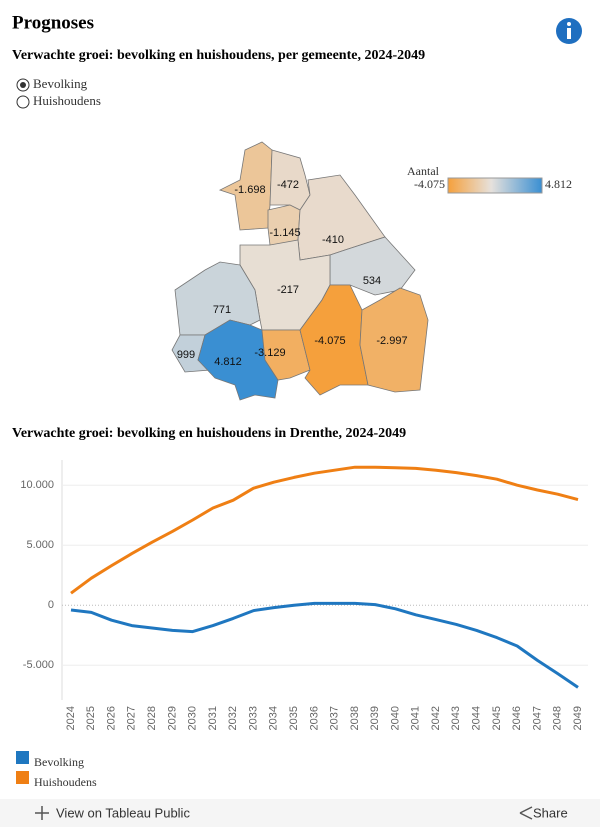 The image size is (600, 827). Describe the element at coordinates (477, 718) in the screenshot. I see `x-tick-label: 2044` at that location.